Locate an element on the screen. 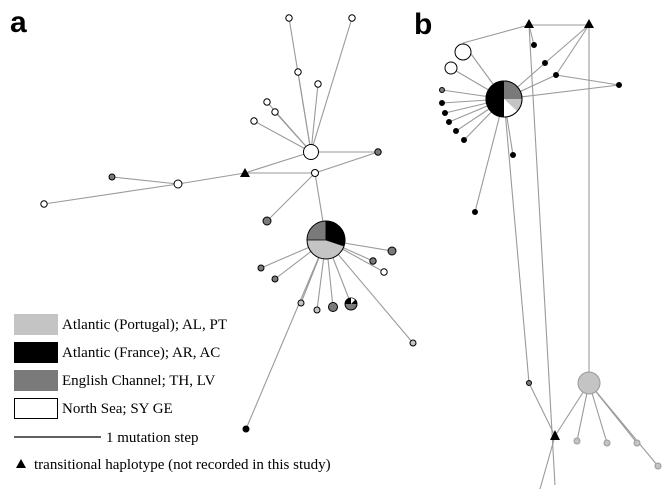  mutation-step-label: 1 mutation step is located at coordinates (152, 438).